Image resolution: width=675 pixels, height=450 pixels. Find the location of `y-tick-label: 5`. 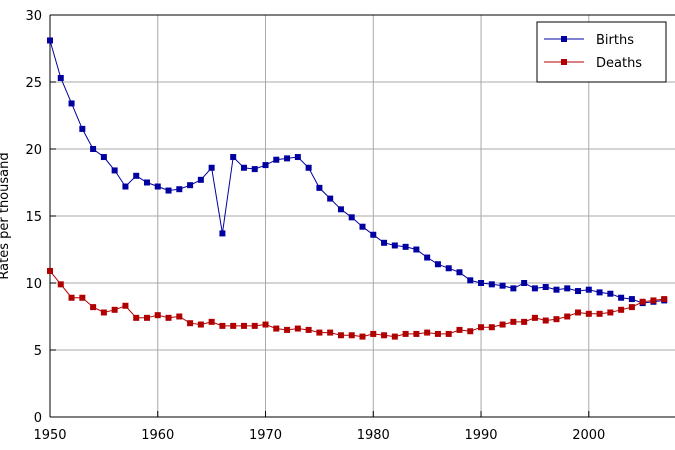

y-tick-label: 5 is located at coordinates (38, 351).